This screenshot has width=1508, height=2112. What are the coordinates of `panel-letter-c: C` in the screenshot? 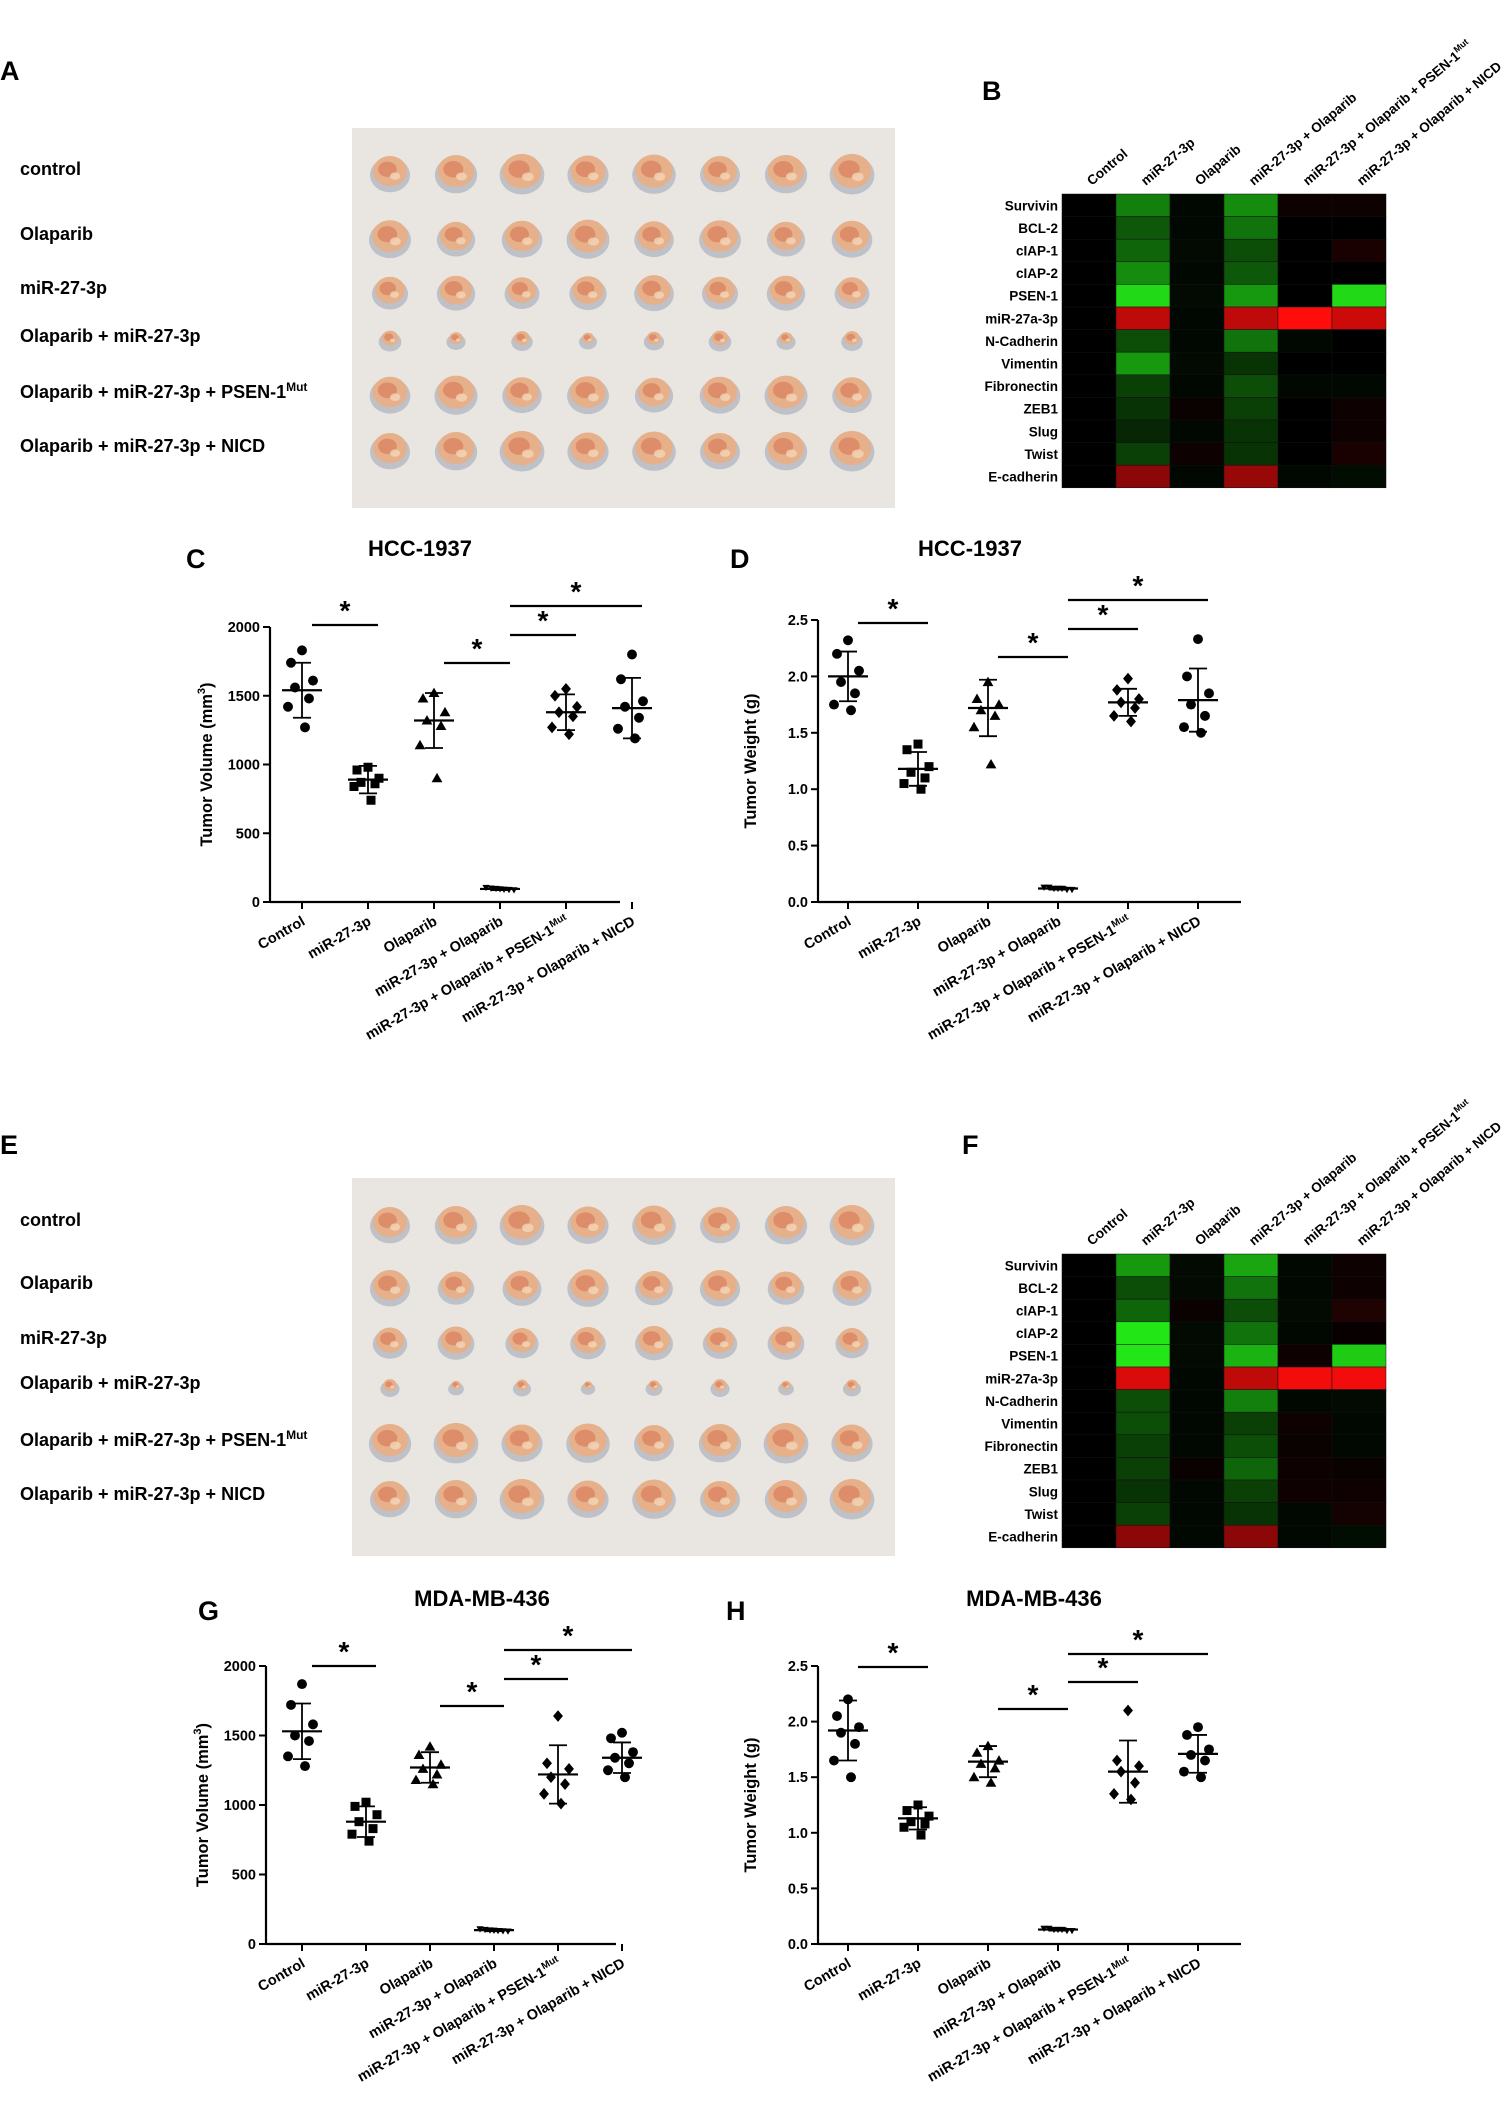 It's located at (196, 559).